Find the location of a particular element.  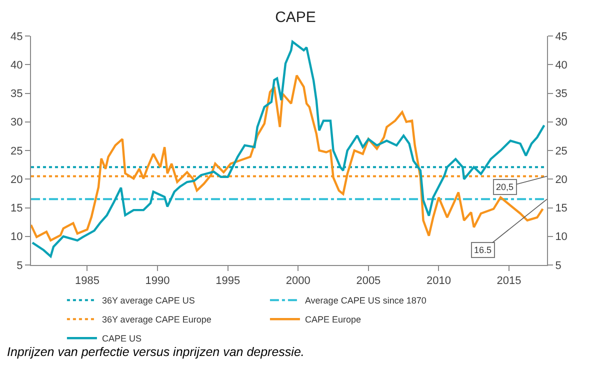

legend-label: CAPE Europe is located at coordinates (332, 319).